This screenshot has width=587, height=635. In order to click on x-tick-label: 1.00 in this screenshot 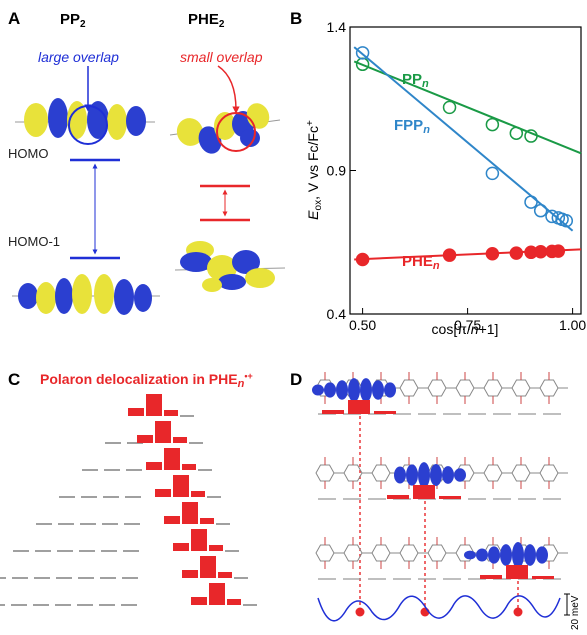, I will do `click(572, 325)`.